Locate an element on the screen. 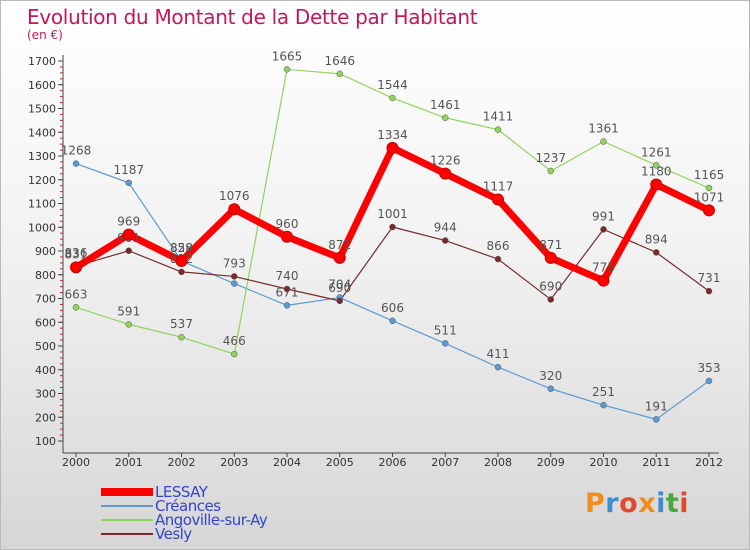  data-label-lessay: 1076 is located at coordinates (234, 196).